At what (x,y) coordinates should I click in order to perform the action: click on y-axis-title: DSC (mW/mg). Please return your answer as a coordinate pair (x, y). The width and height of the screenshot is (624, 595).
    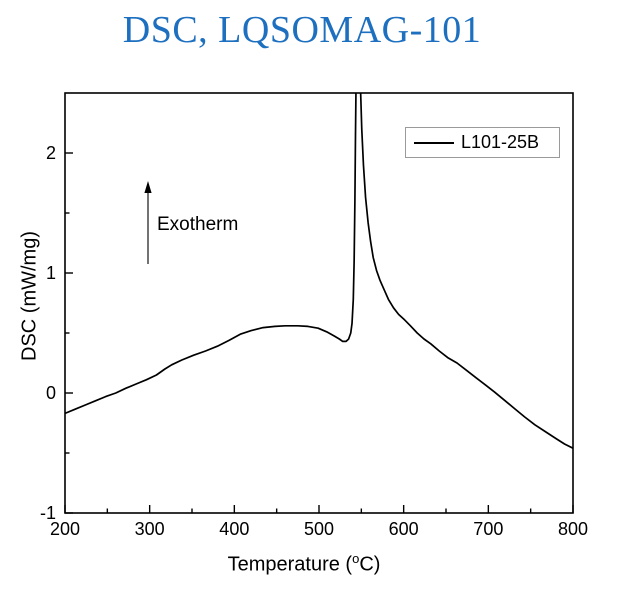
    Looking at the image, I should click on (29, 296).